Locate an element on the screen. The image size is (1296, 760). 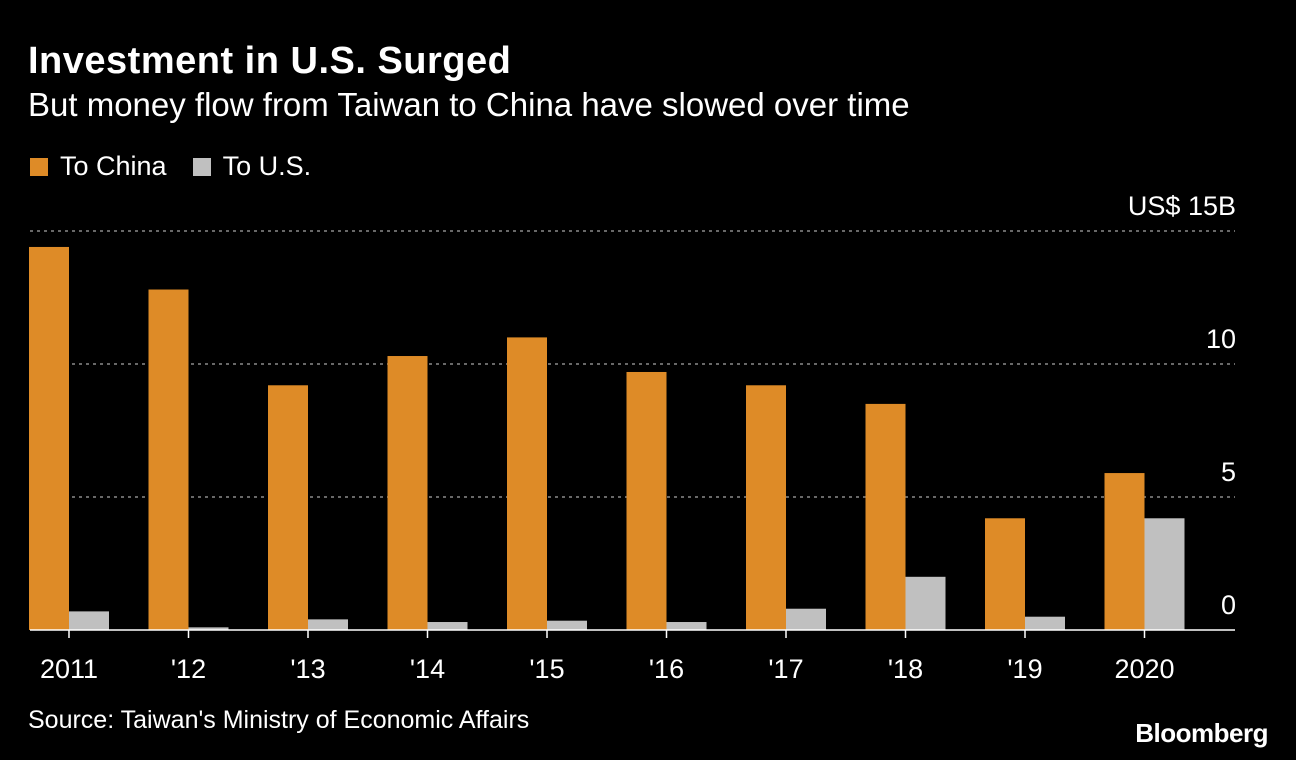
legend-swatch-china is located at coordinates (39, 166).